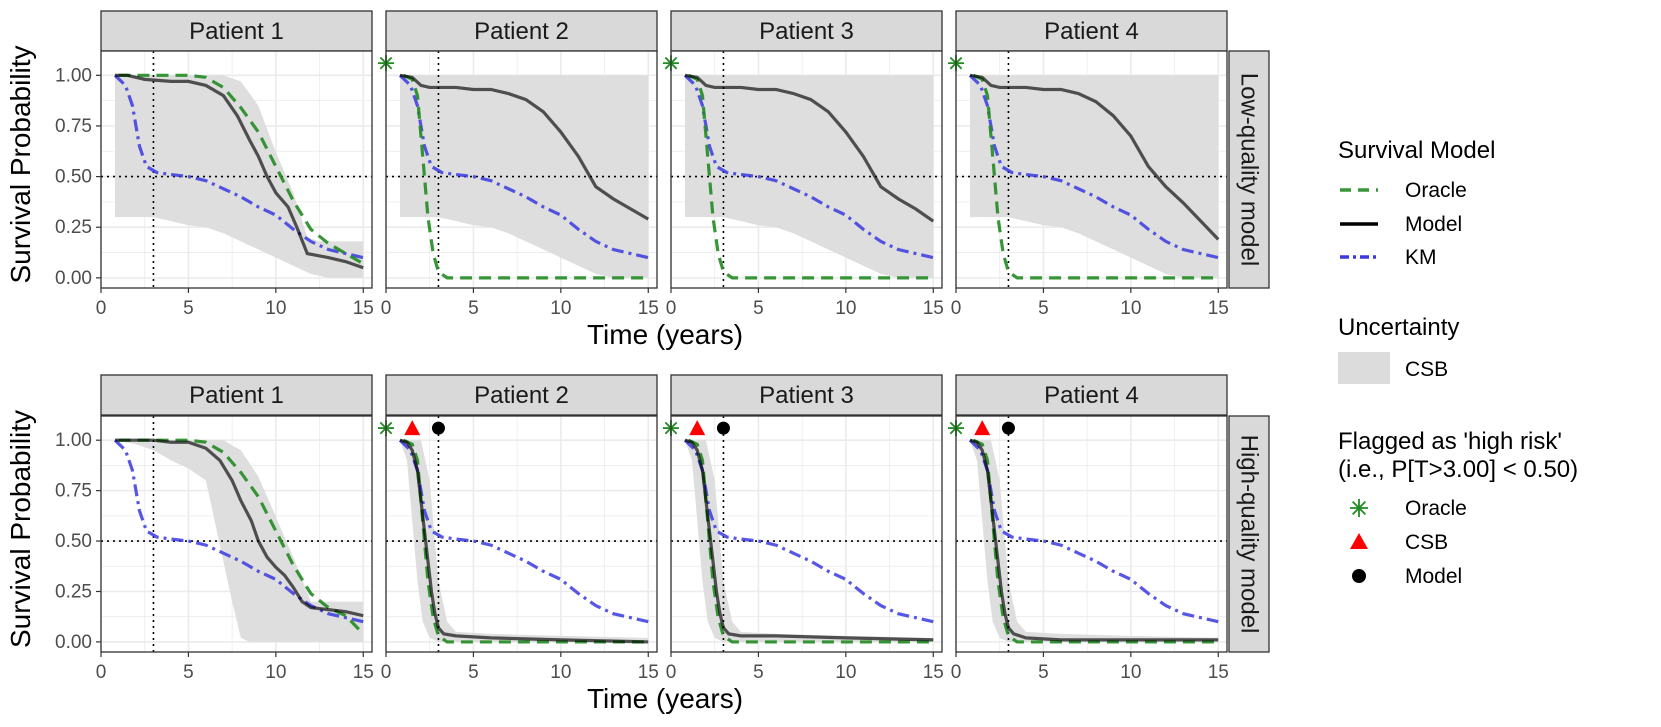 This screenshot has height=727, width=1661. Describe the element at coordinates (1426, 542) in the screenshot. I see `legend-label: CSB` at that location.